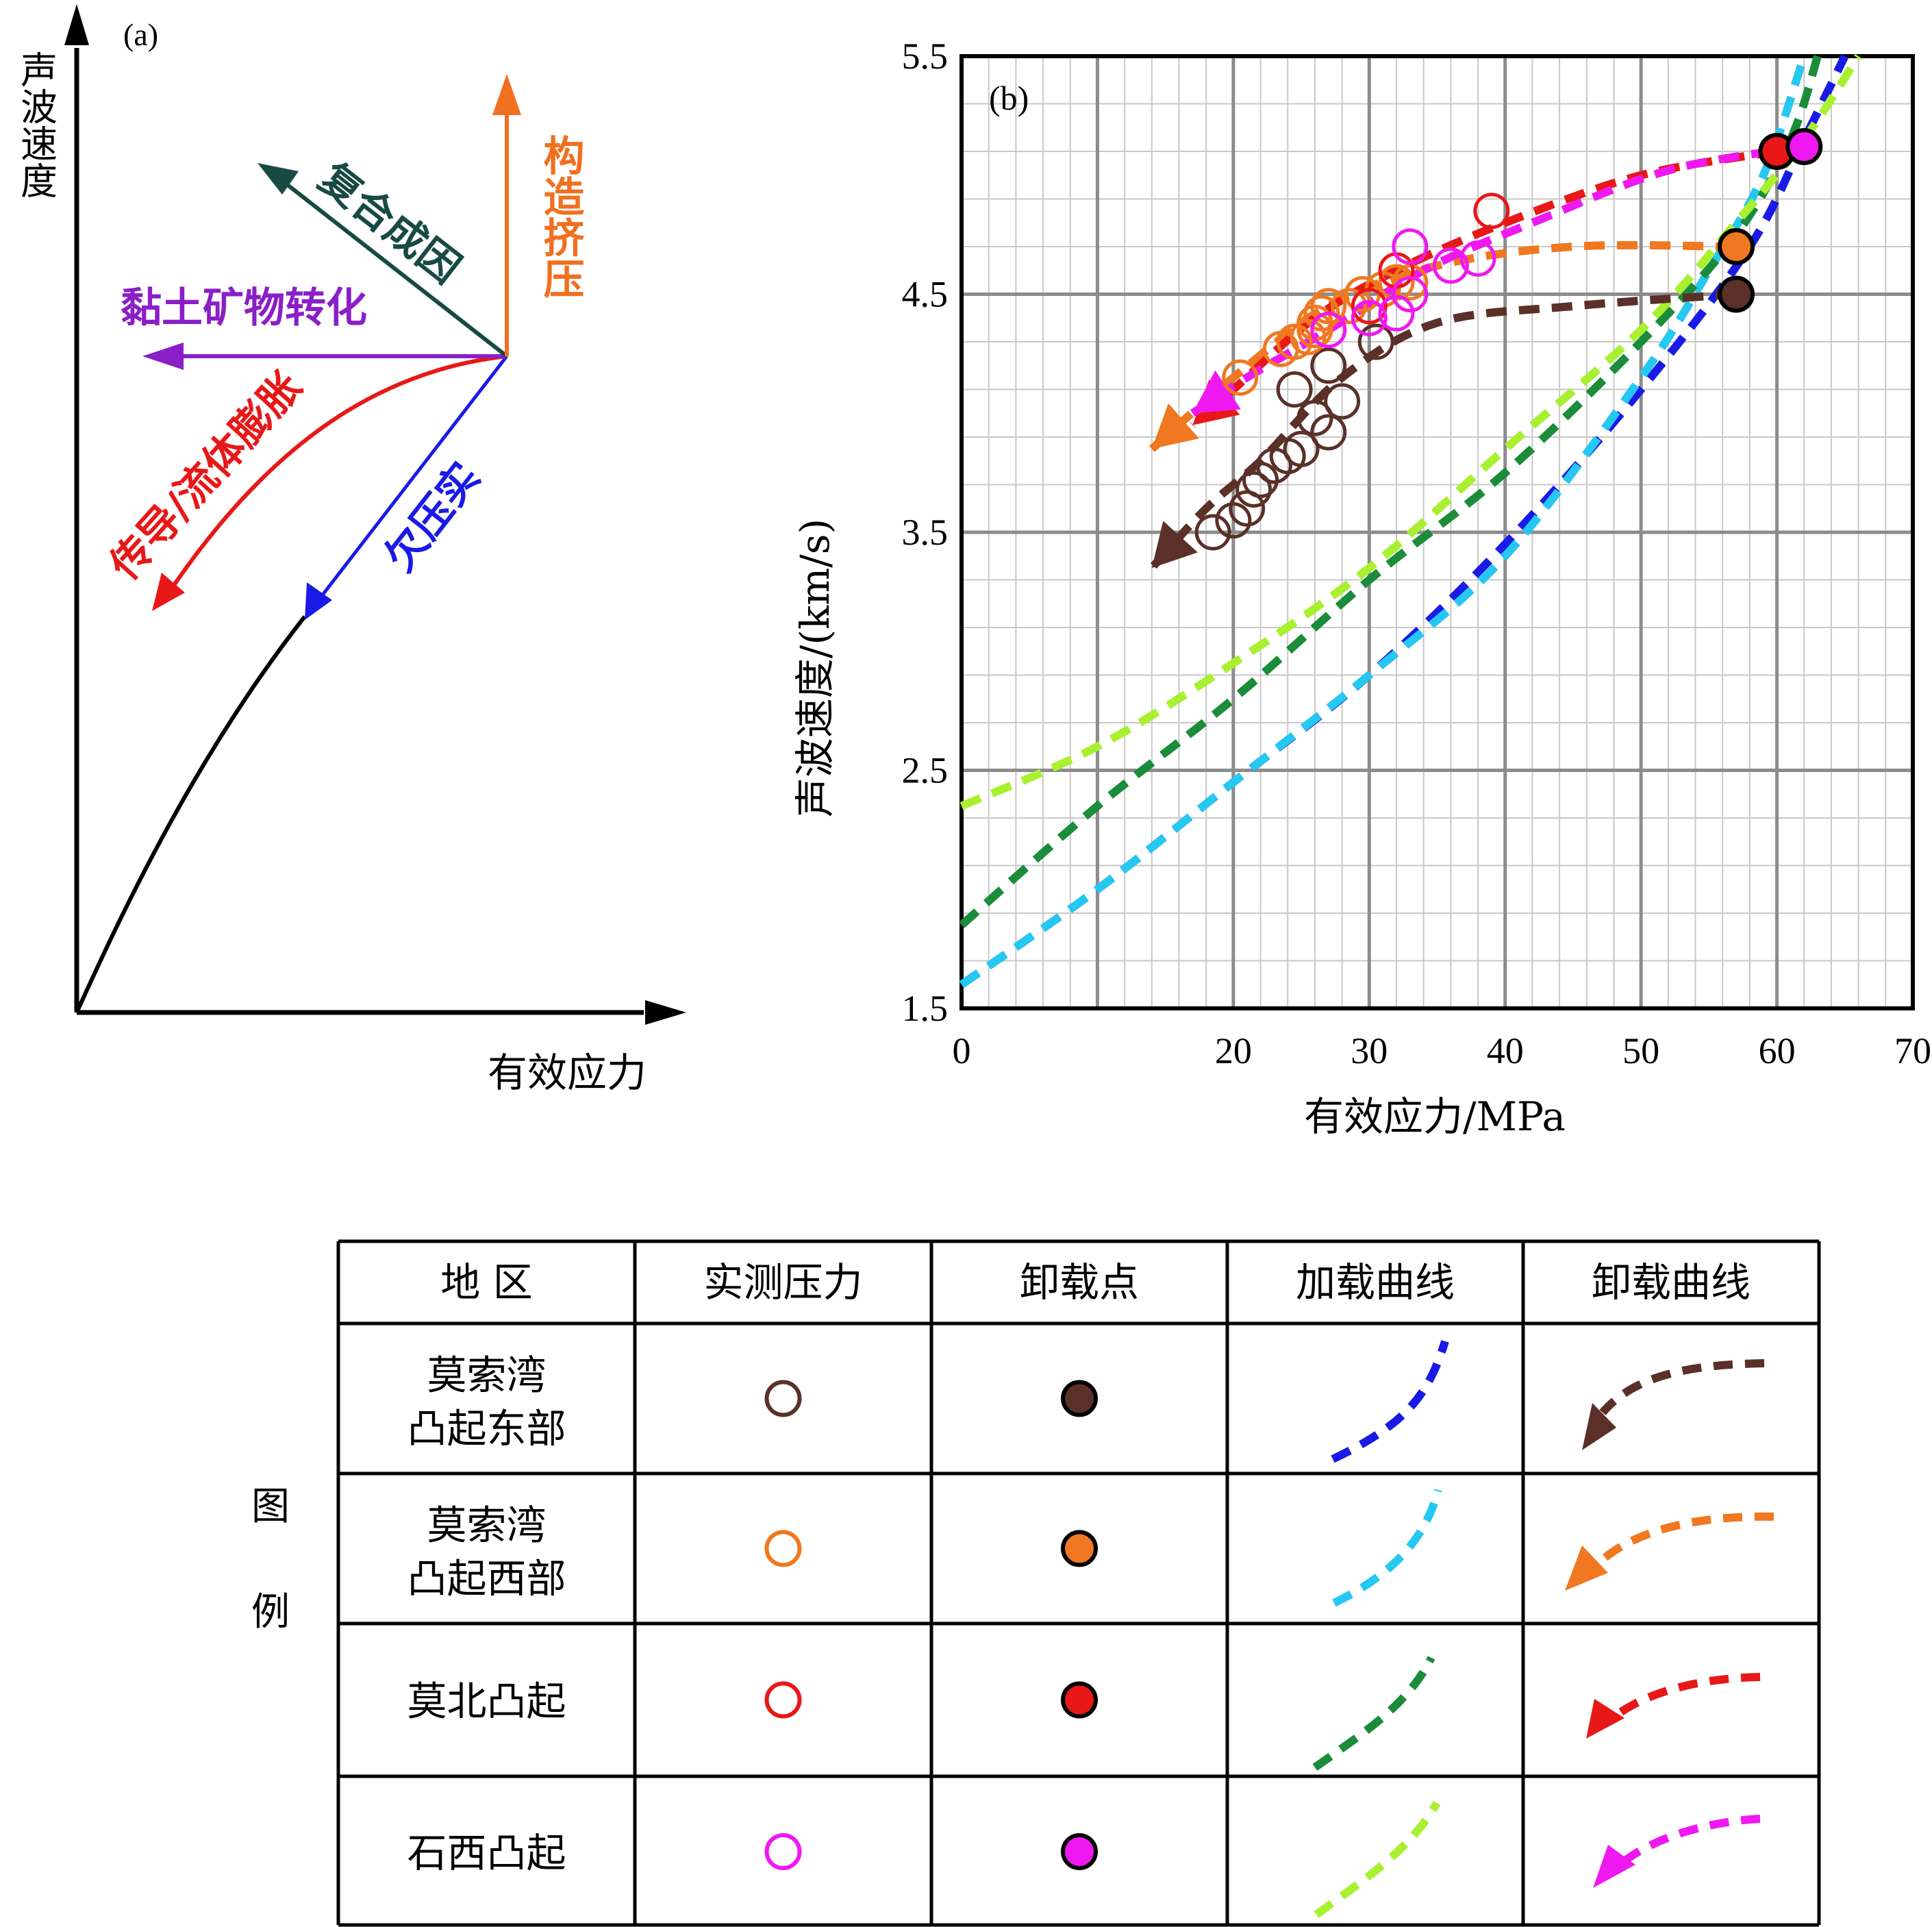 This screenshot has height=1927, width=1932. What do you see at coordinates (397, 270) in the screenshot?
I see `composite-arrow` at bounding box center [397, 270].